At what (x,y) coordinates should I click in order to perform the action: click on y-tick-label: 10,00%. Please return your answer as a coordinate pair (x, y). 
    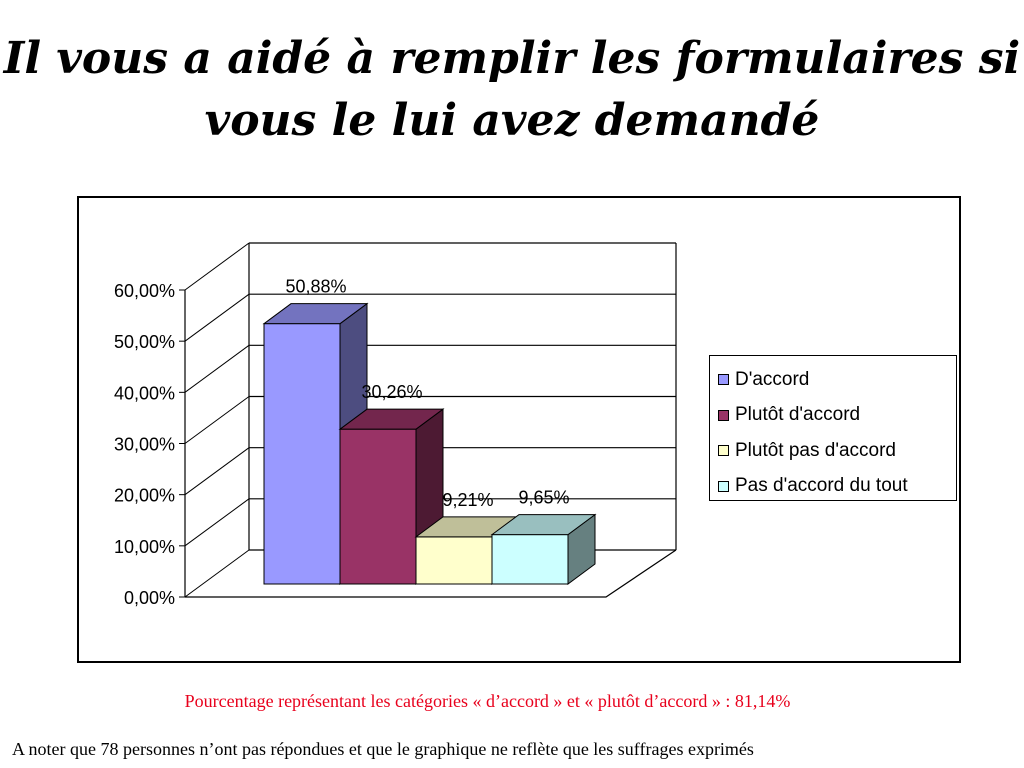
    Looking at the image, I should click on (144, 547).